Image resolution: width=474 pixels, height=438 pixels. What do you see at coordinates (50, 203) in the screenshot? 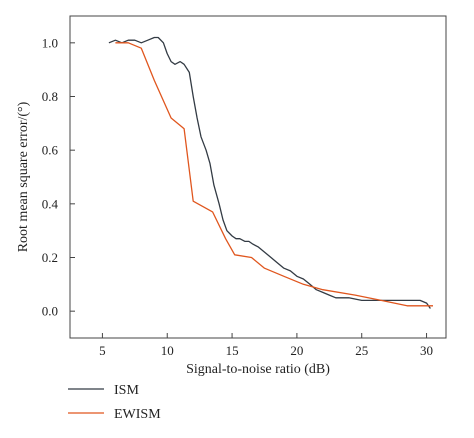
I see `y-tick-label: 0.4` at bounding box center [50, 203].